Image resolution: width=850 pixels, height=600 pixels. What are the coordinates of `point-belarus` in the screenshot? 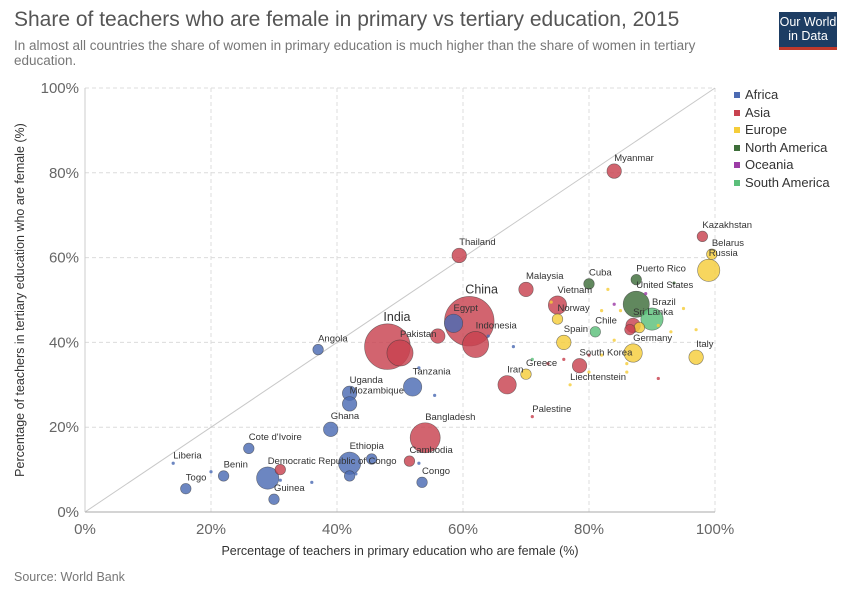 It's located at (712, 254).